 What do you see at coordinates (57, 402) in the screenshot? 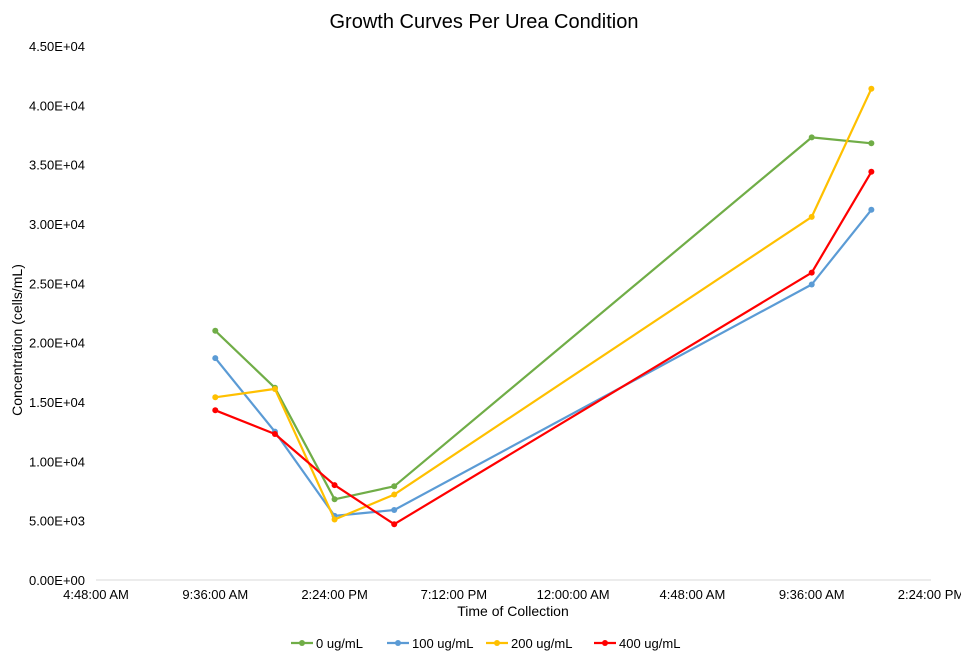
I see `y-tick-label: 1.50E+04` at bounding box center [57, 402].